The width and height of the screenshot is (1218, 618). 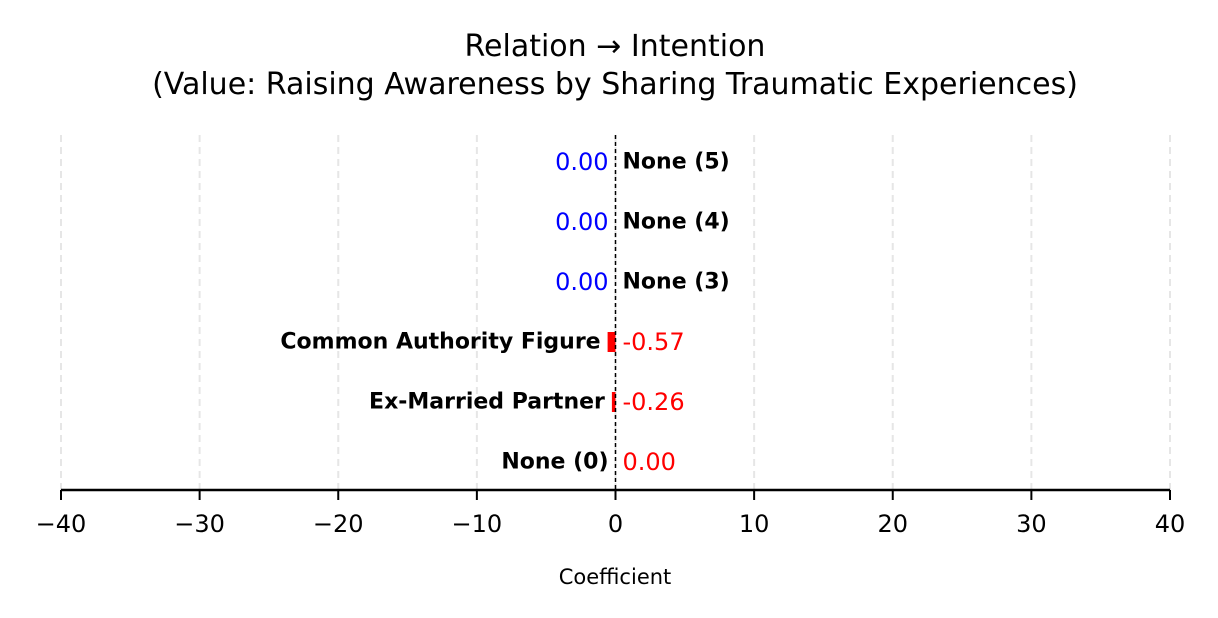 I want to click on value-label-0: 0.00, so click(x=581, y=162).